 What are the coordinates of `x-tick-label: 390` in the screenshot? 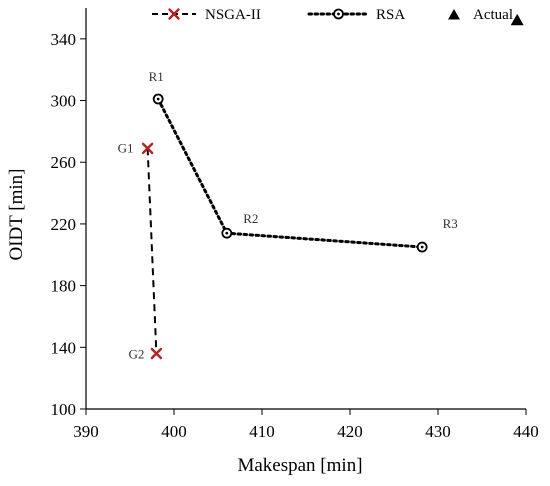 It's located at (86, 431).